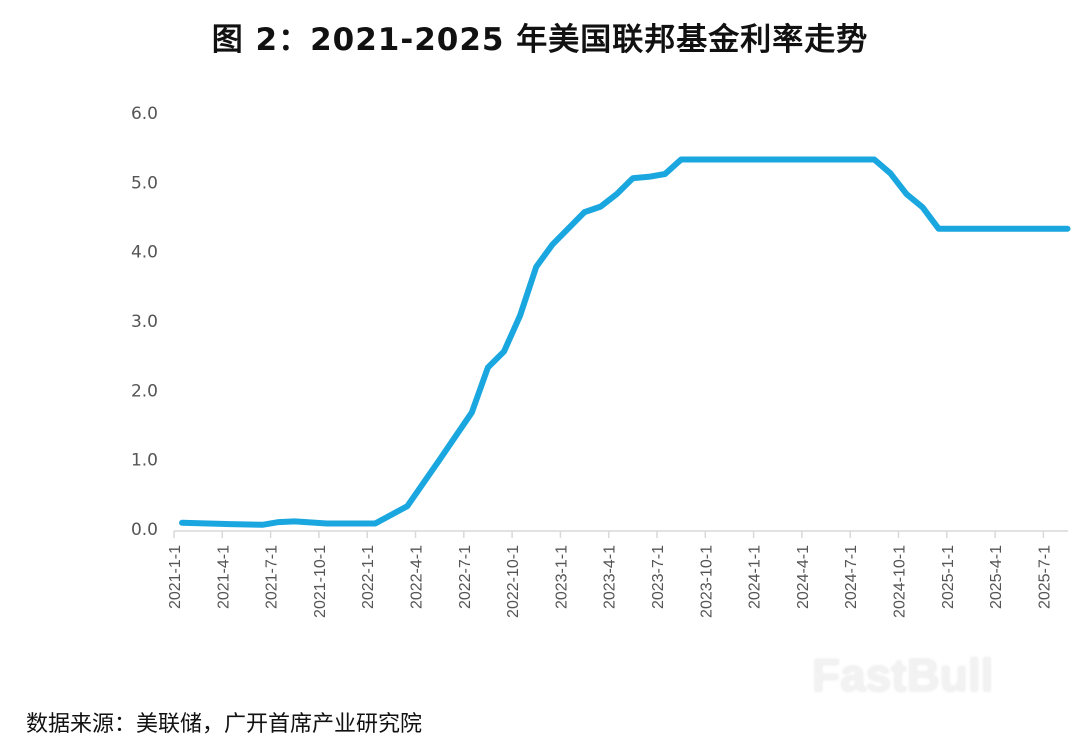 The width and height of the screenshot is (1080, 749). What do you see at coordinates (144, 114) in the screenshot?
I see `y-tick-label: 6.0` at bounding box center [144, 114].